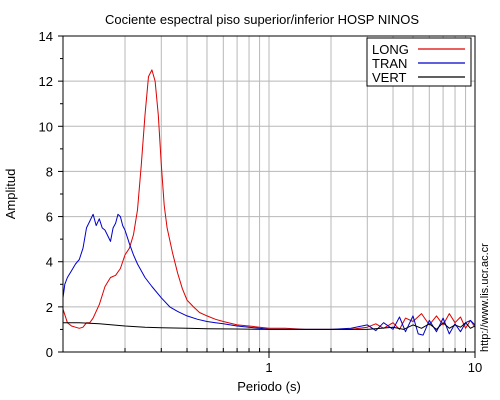 This screenshot has height=400, width=500. Describe the element at coordinates (475, 367) in the screenshot. I see `x-tick-label: 10` at that location.